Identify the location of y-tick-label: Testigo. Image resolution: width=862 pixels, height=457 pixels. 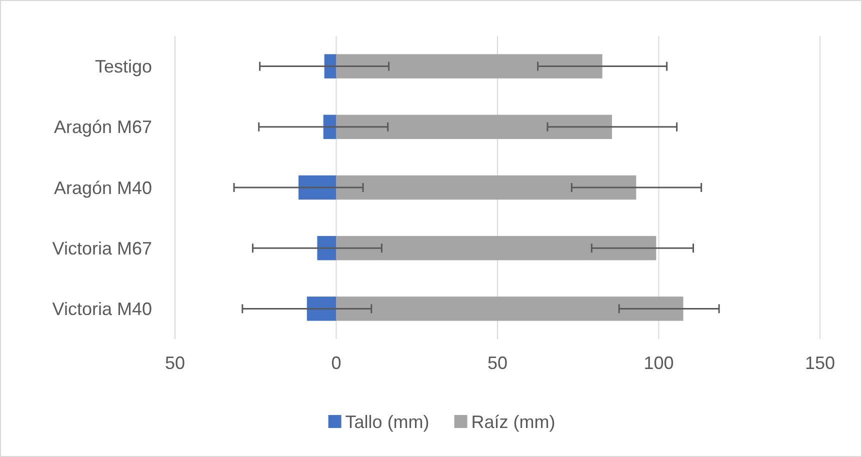
(123, 66).